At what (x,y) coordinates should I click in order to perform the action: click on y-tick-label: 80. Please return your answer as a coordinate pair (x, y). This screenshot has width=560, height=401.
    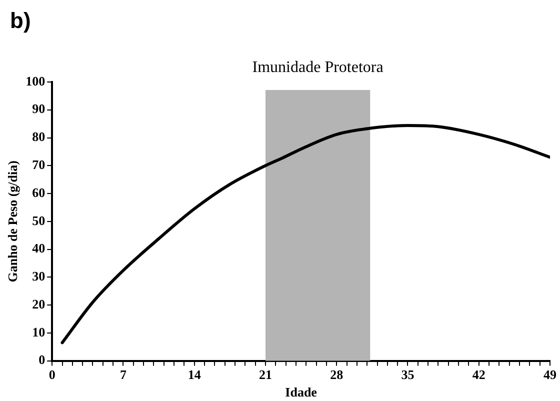
    Looking at the image, I should click on (39, 136).